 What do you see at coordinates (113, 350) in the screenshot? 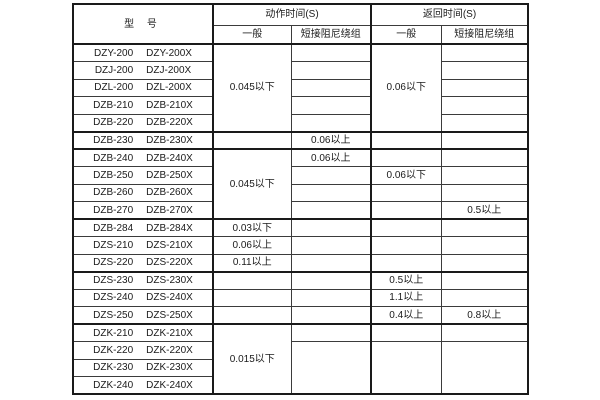
I see `model-number: DZK-220` at bounding box center [113, 350].